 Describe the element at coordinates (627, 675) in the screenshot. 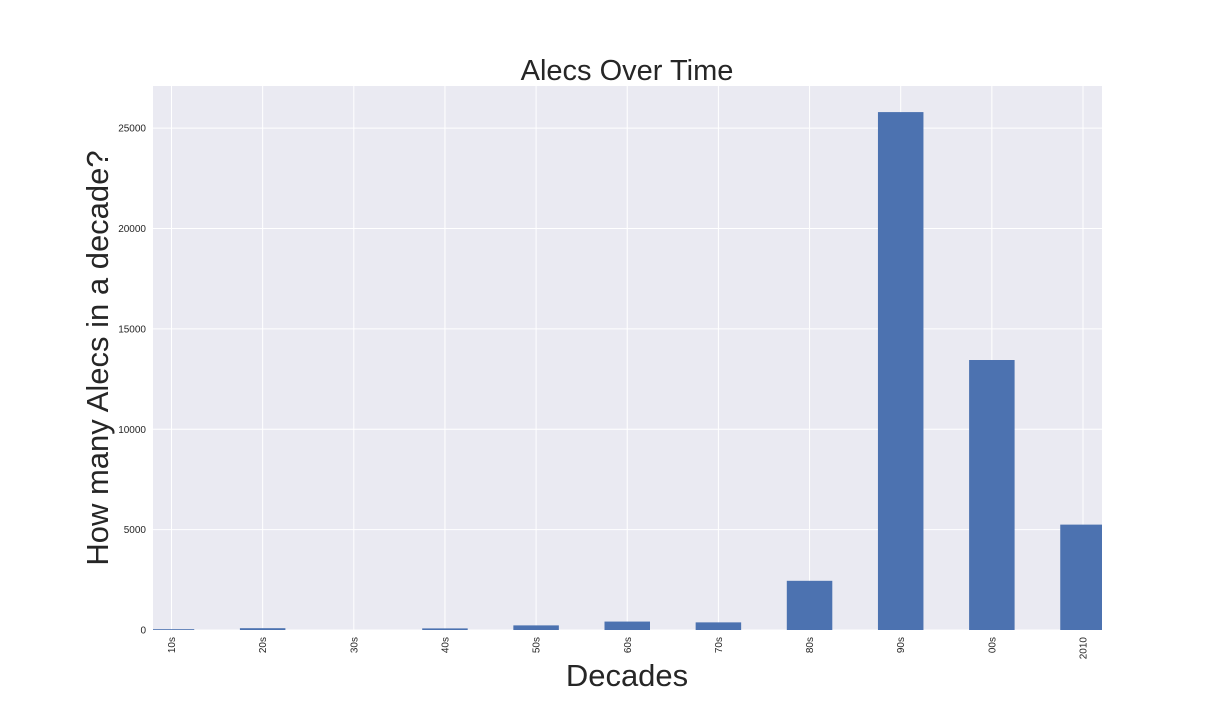

I see `x-axis-label: Decades` at that location.